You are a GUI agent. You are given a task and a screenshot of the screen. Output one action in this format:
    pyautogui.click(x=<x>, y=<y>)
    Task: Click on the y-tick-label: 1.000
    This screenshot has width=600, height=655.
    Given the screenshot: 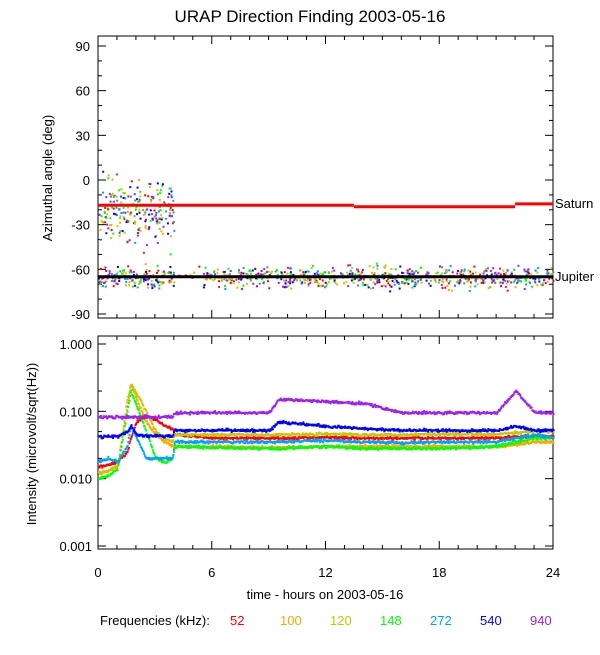 What is the action you would take?
    pyautogui.click(x=75, y=344)
    